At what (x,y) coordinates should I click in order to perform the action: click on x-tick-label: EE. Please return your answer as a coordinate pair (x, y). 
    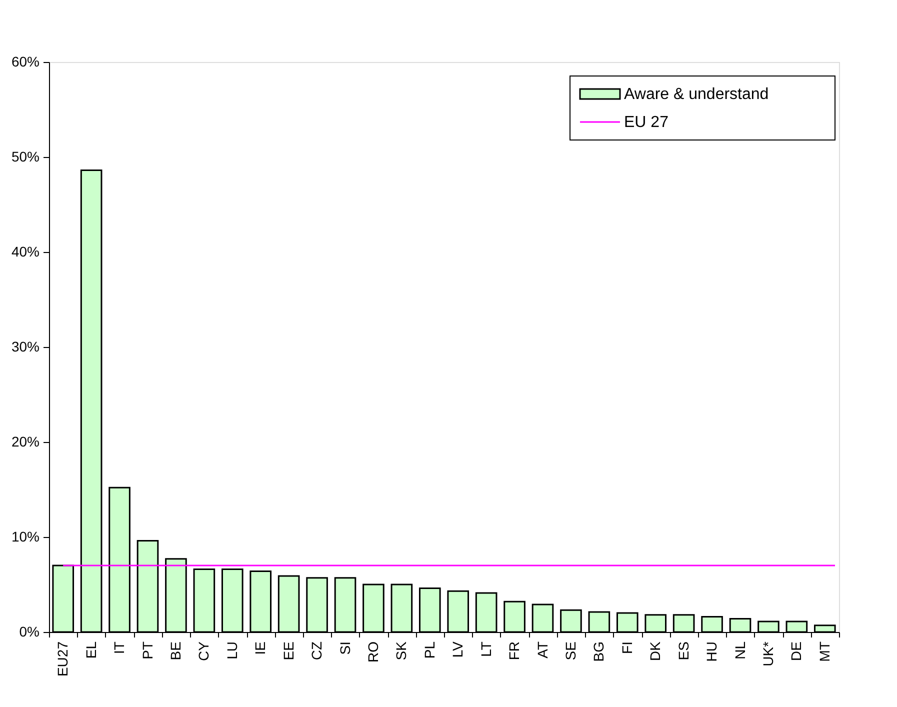
    Looking at the image, I should click on (288, 651).